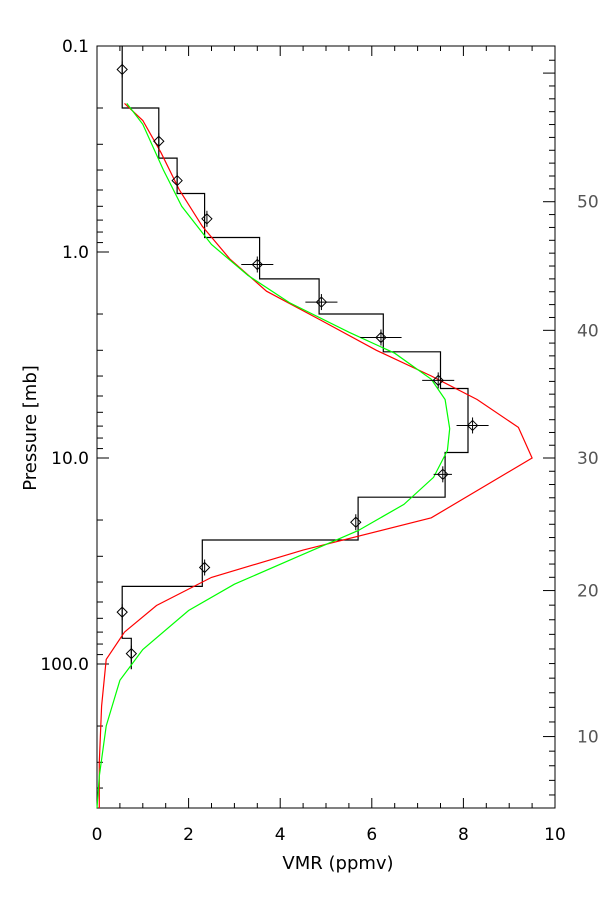  I want to click on x-axis-title: VMR (ppmv), so click(337, 863).